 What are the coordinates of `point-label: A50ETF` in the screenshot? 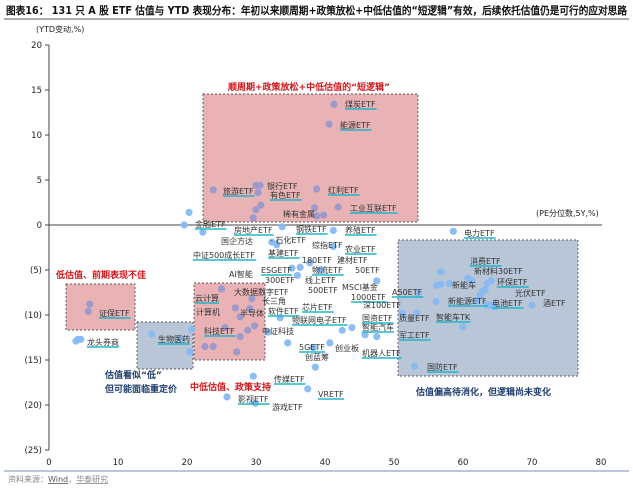 It's located at (407, 292).